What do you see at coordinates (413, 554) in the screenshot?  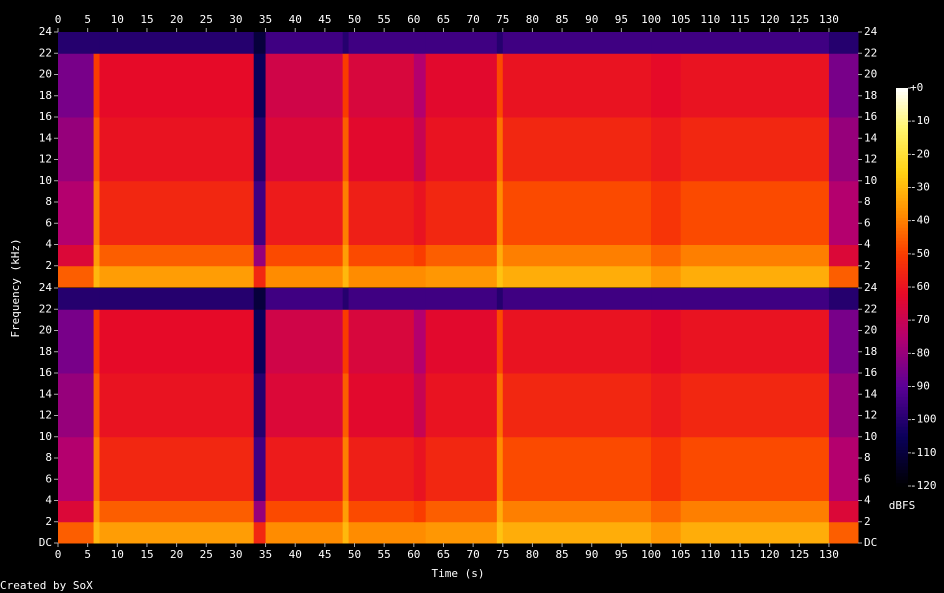 I see `x-tick-label: 60` at bounding box center [413, 554].